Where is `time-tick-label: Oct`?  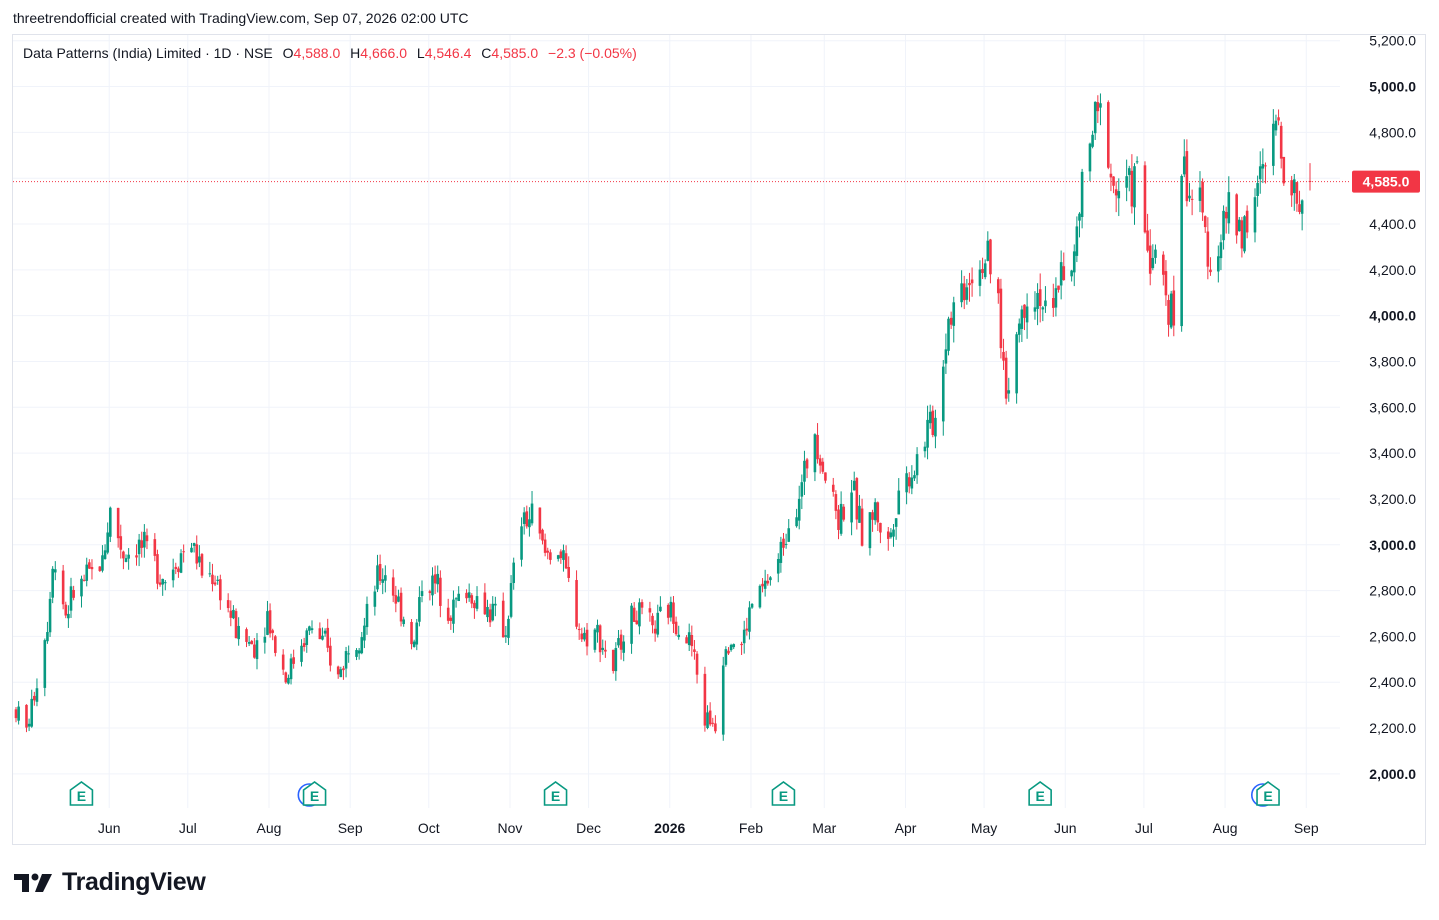
time-tick-label: Oct is located at coordinates (429, 828).